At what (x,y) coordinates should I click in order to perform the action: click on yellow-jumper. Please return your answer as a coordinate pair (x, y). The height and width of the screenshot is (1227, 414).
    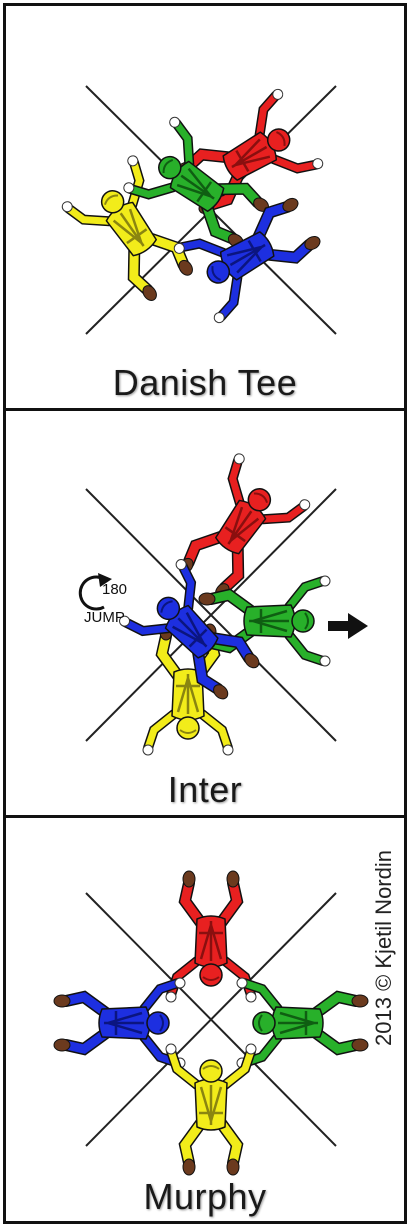
    Looking at the image, I should click on (211, 1109).